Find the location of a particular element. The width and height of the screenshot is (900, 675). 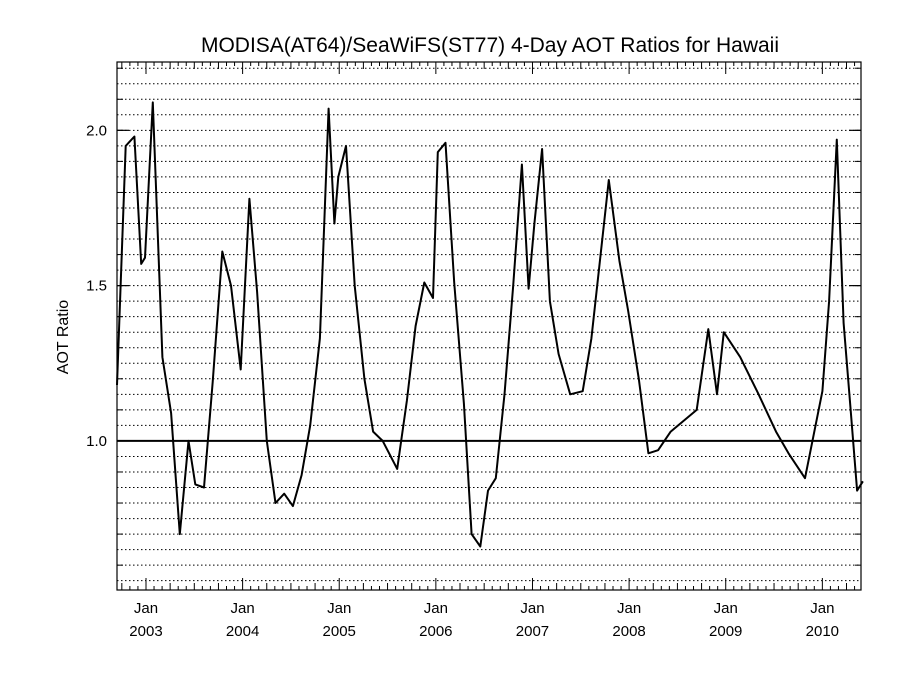

x-tick-year-label: 2003 is located at coordinates (145, 631).